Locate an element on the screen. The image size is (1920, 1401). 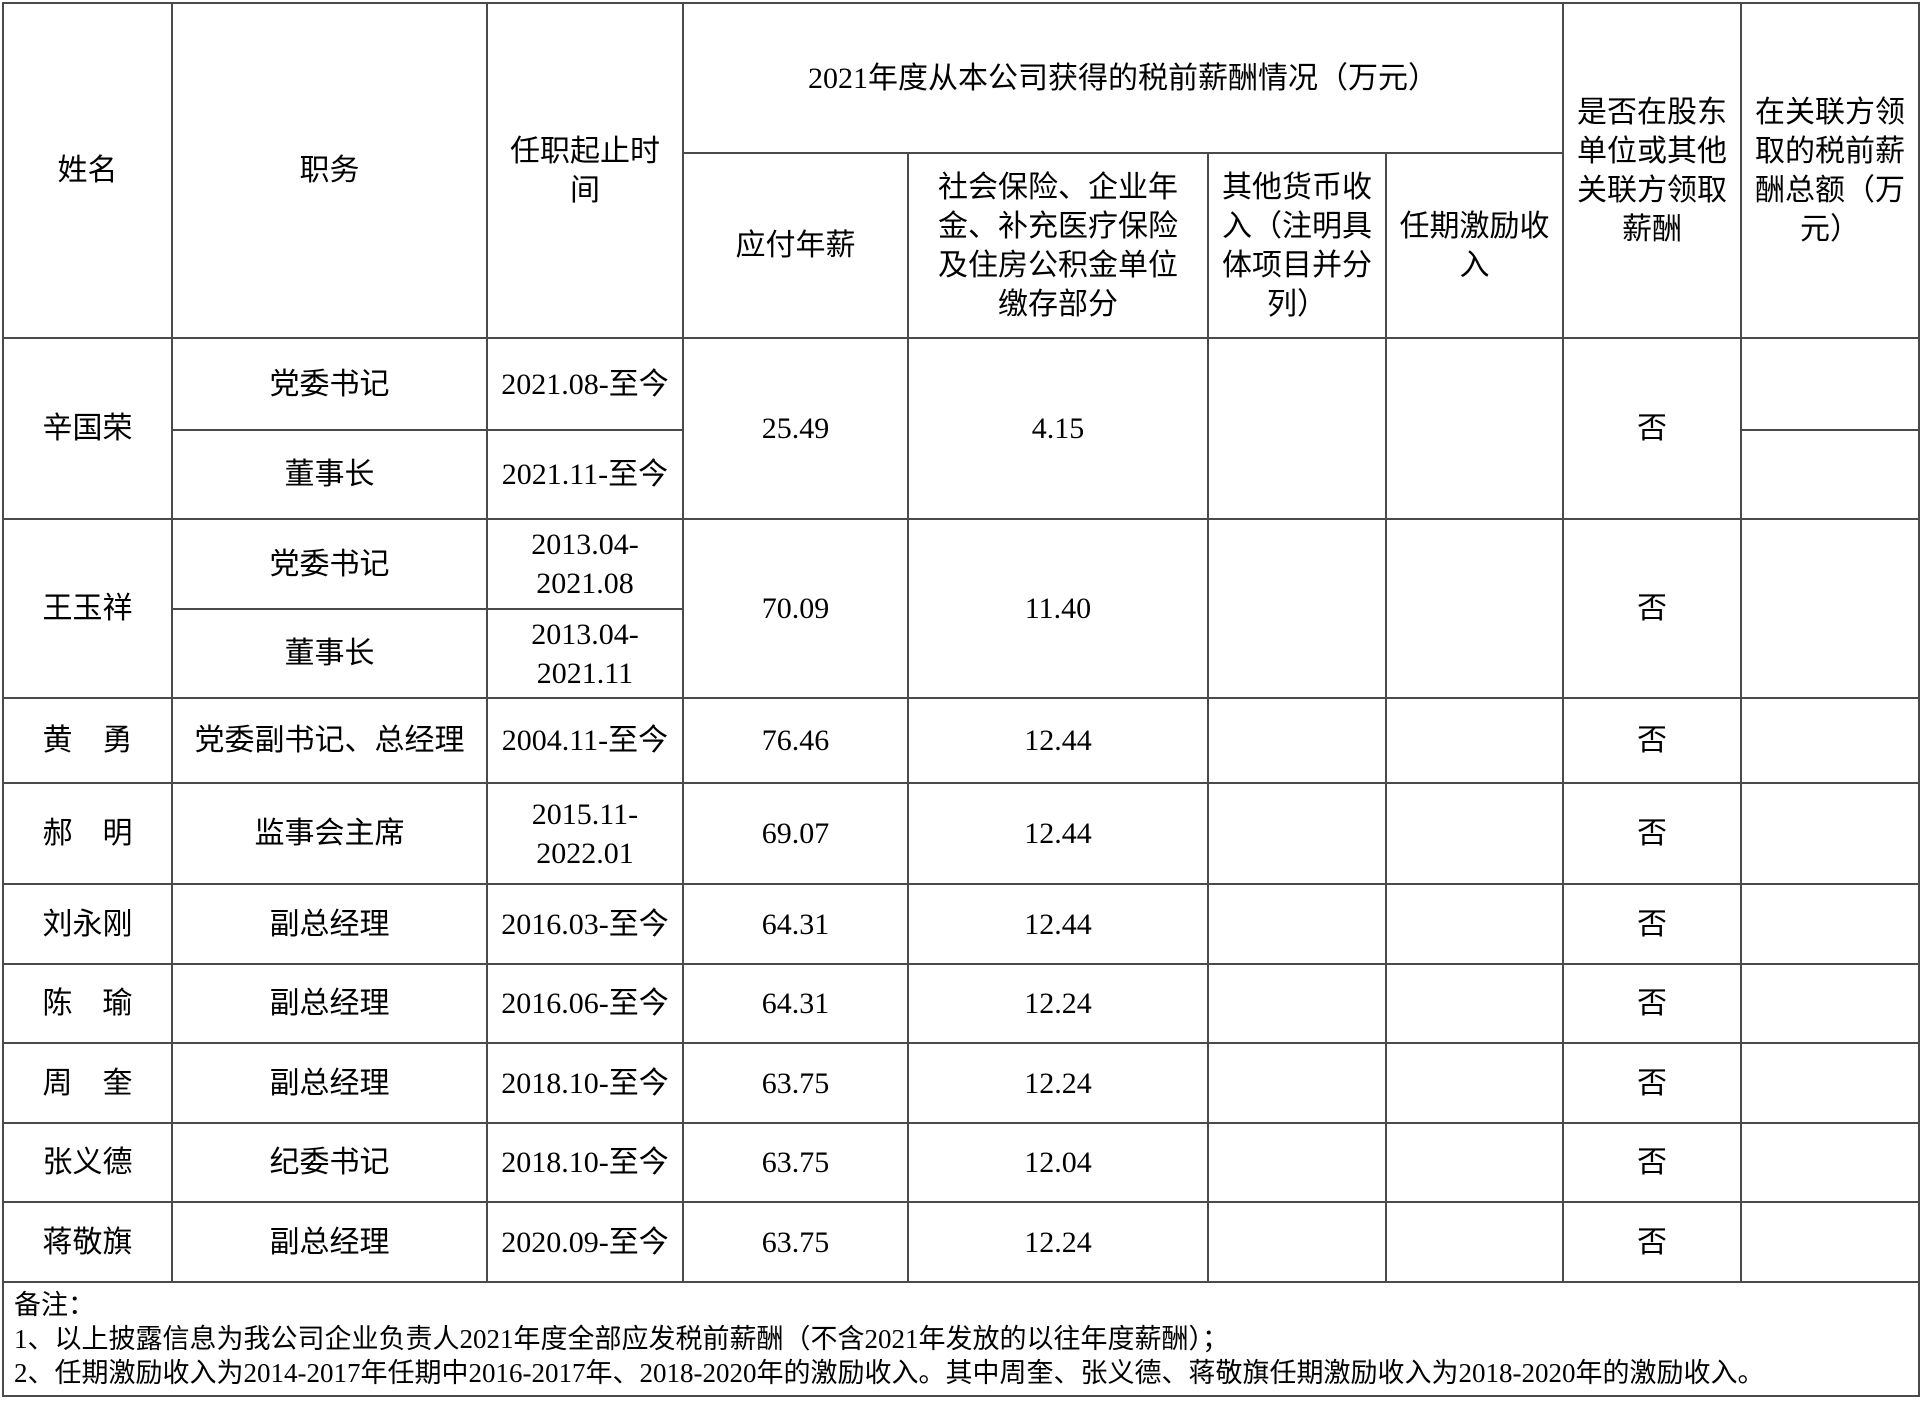
col-header-related-total-label: 在关联方领取的税前薪酬总额（万元） is located at coordinates (1830, 170).